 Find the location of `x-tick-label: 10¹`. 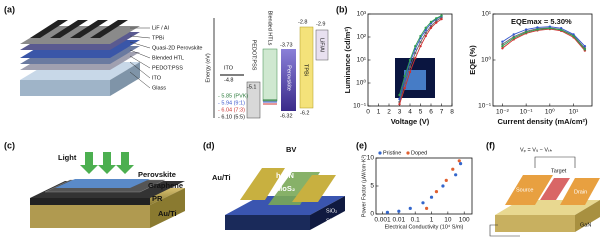

x-tick-label: 10¹ is located at coordinates (574, 112).